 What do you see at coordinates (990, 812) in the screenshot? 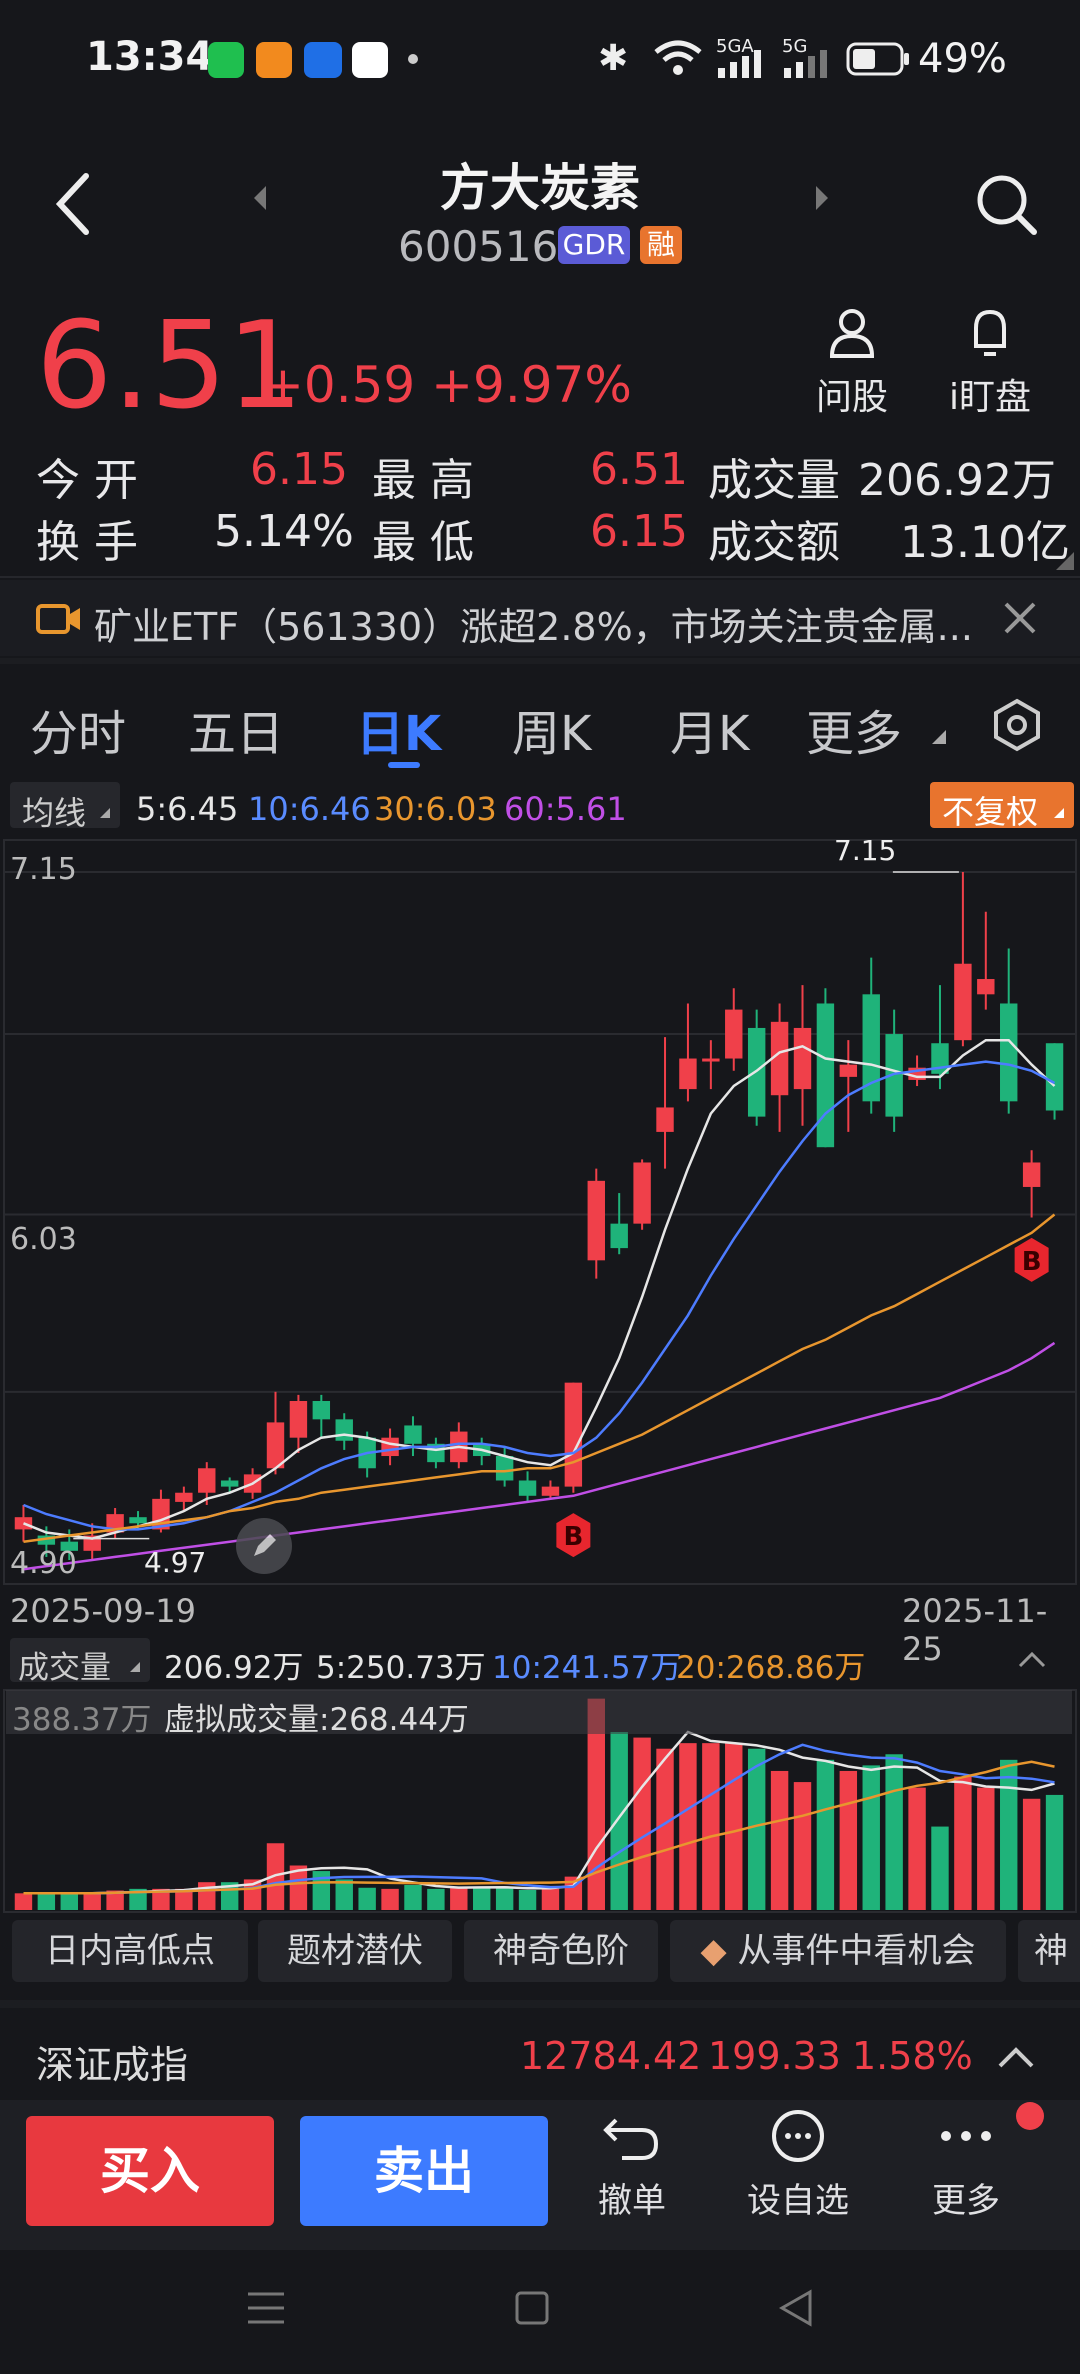
I see `adjust-label: 不复权` at bounding box center [990, 812].